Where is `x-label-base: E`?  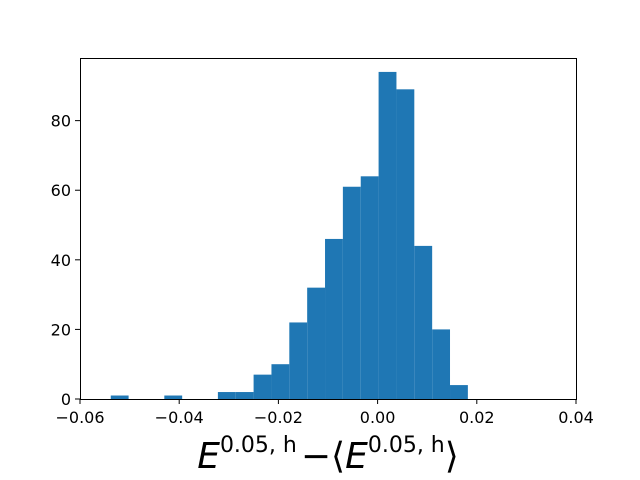 x-label-base: E is located at coordinates (208, 456).